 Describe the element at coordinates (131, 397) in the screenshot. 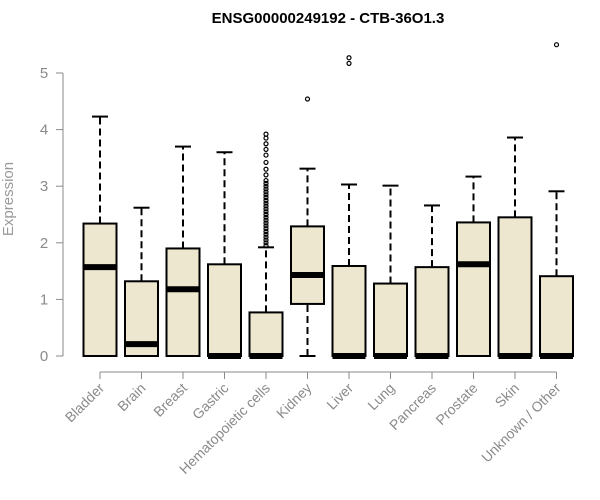

I see `x-tick-label: Brain` at that location.